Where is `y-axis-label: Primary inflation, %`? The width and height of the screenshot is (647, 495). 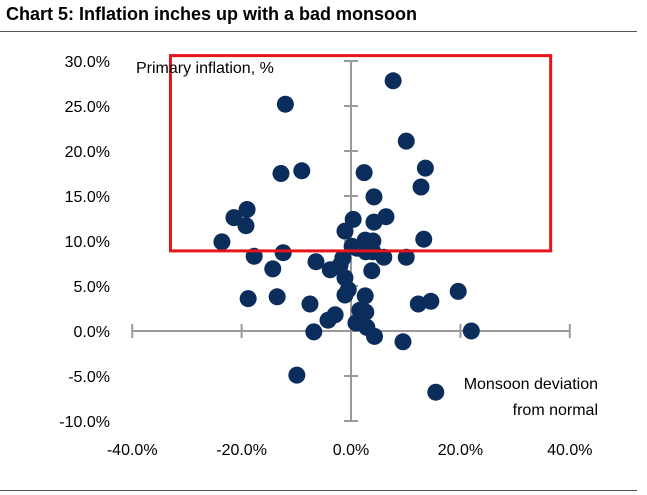
y-axis-label: Primary inflation, % is located at coordinates (205, 68).